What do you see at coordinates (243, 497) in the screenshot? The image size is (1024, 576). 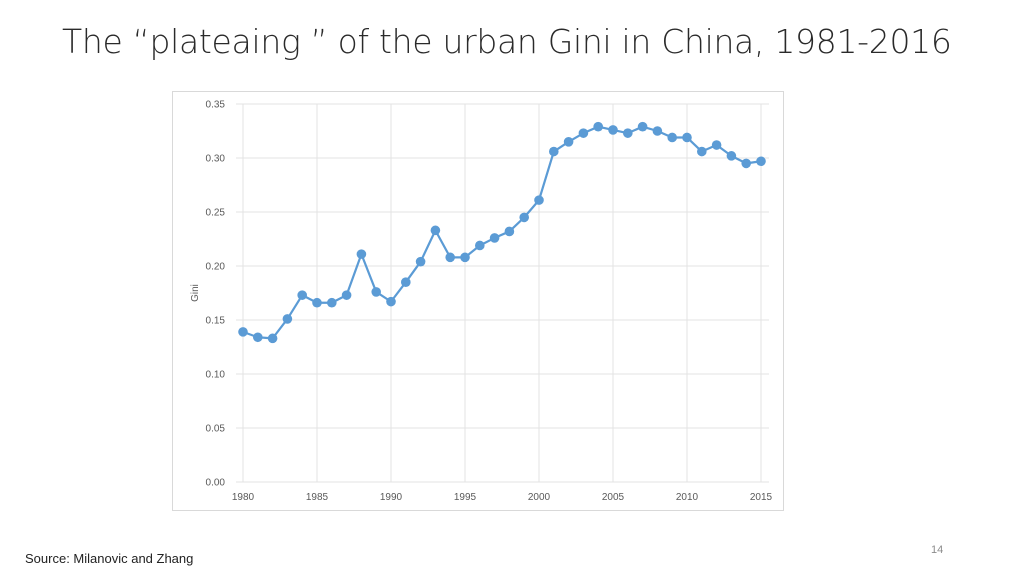 I see `x-tick-label: 1980` at bounding box center [243, 497].